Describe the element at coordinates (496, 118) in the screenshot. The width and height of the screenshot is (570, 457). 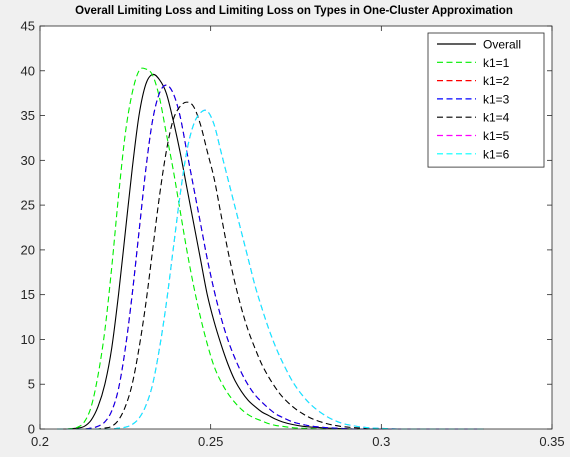
I see `legend-label: k1=4` at that location.